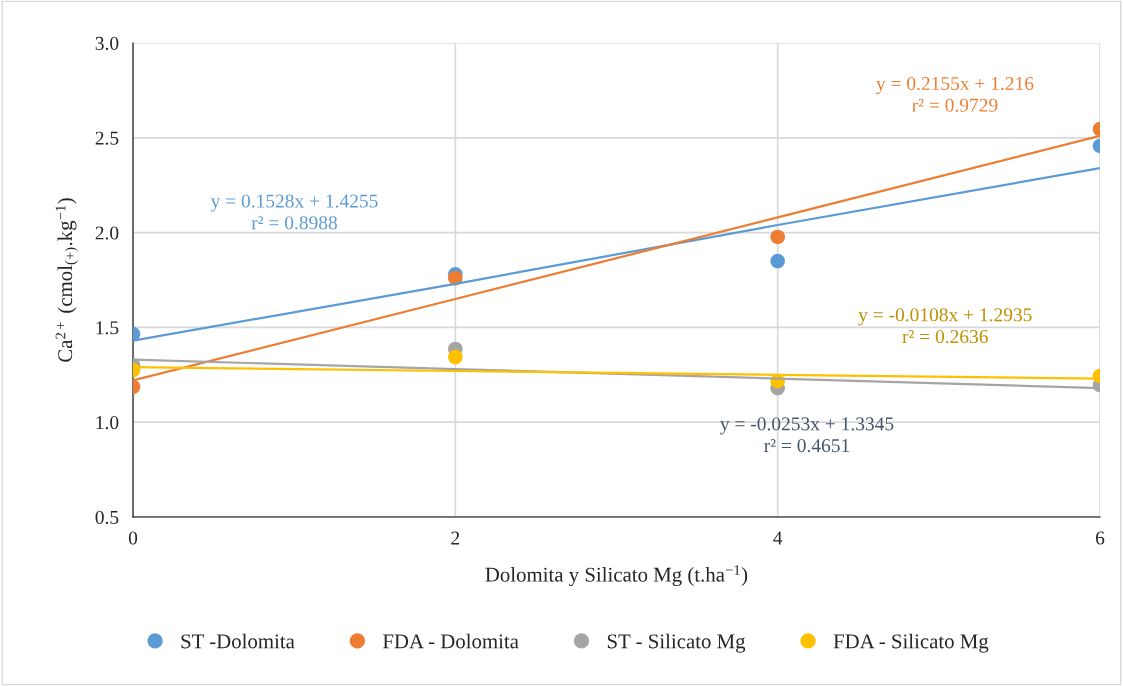 This screenshot has height=686, width=1123. What do you see at coordinates (616, 576) in the screenshot?
I see `x-axis-title: Dolomita y Silicato Mg (t.ha$^{−1}$)` at bounding box center [616, 576].